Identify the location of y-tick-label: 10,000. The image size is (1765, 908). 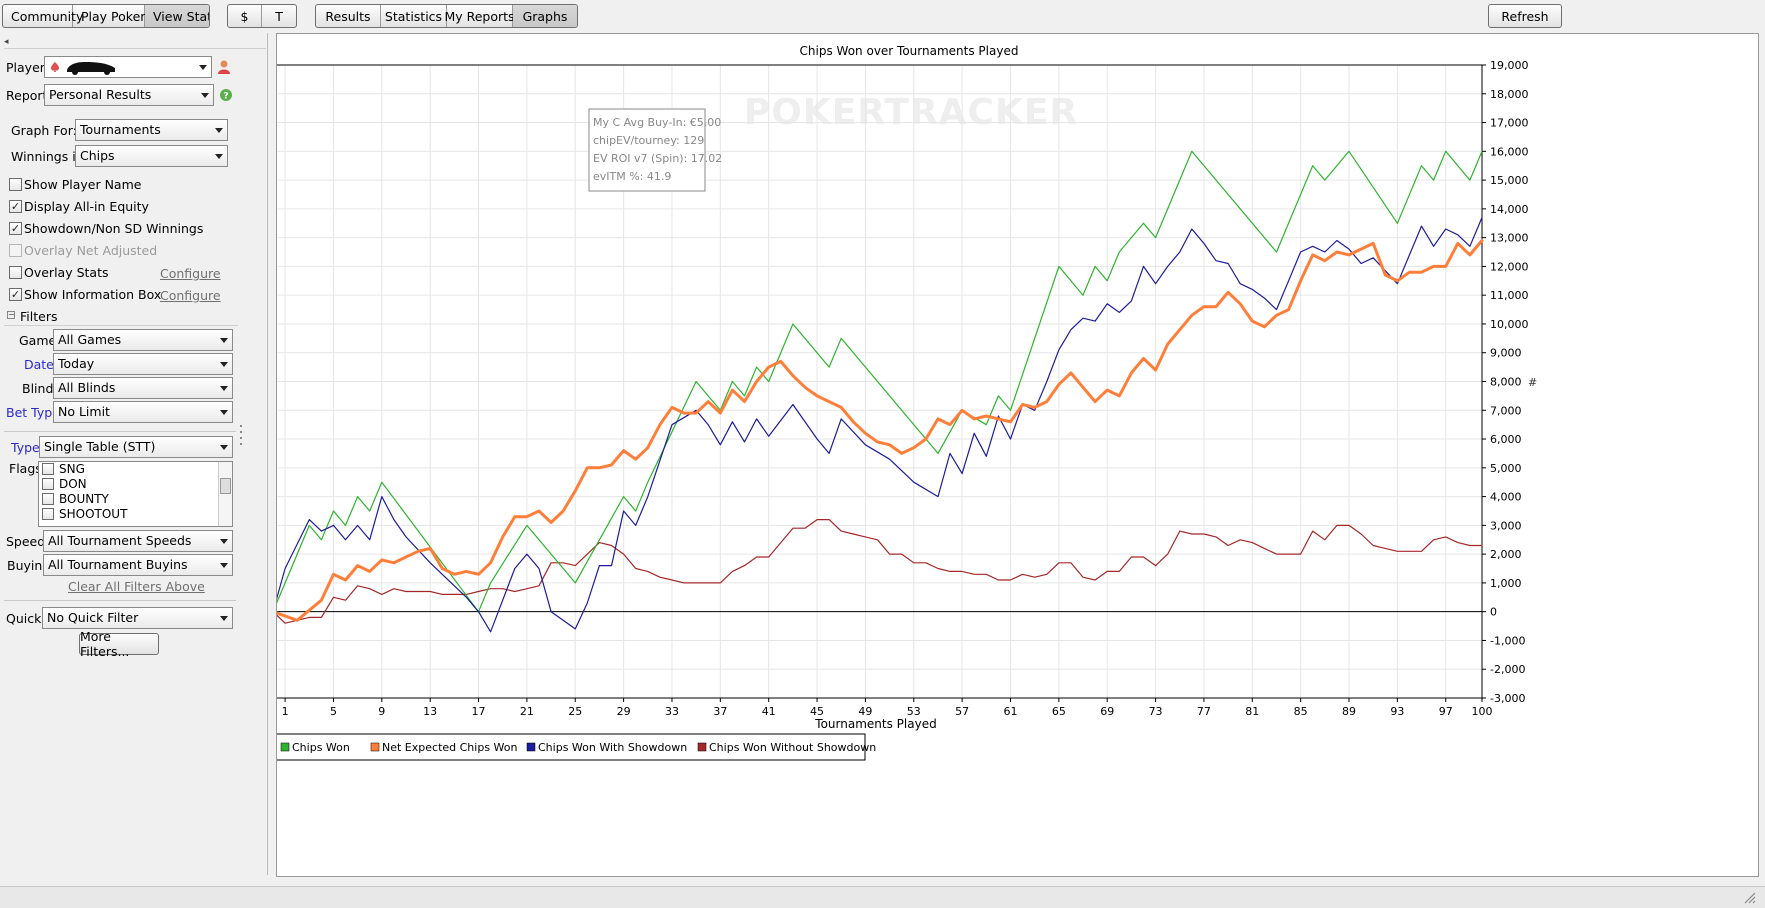
(1509, 324).